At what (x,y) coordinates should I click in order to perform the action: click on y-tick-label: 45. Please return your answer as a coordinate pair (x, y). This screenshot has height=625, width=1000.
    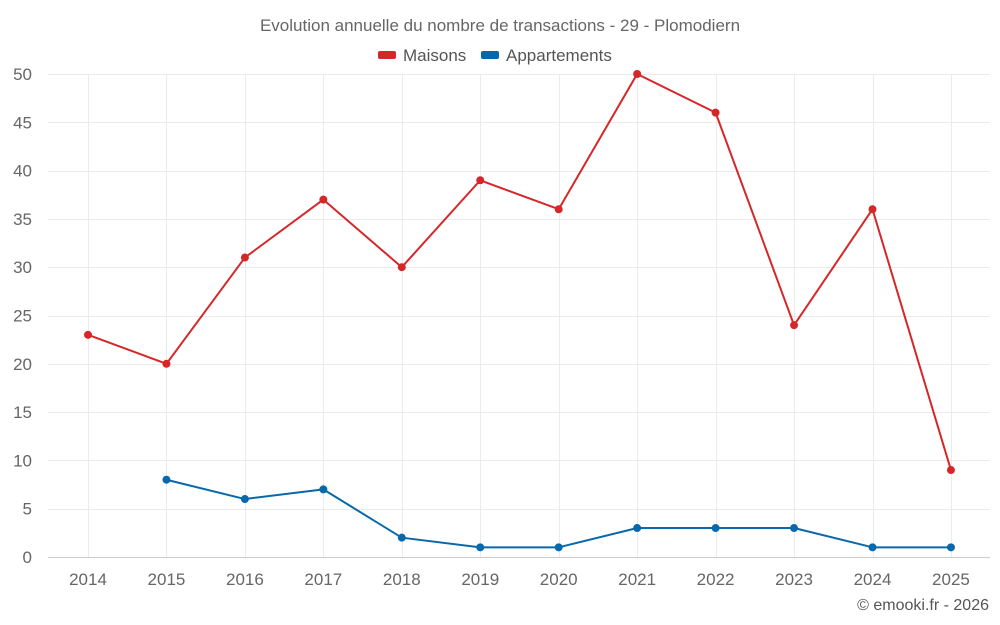
    Looking at the image, I should click on (22, 122).